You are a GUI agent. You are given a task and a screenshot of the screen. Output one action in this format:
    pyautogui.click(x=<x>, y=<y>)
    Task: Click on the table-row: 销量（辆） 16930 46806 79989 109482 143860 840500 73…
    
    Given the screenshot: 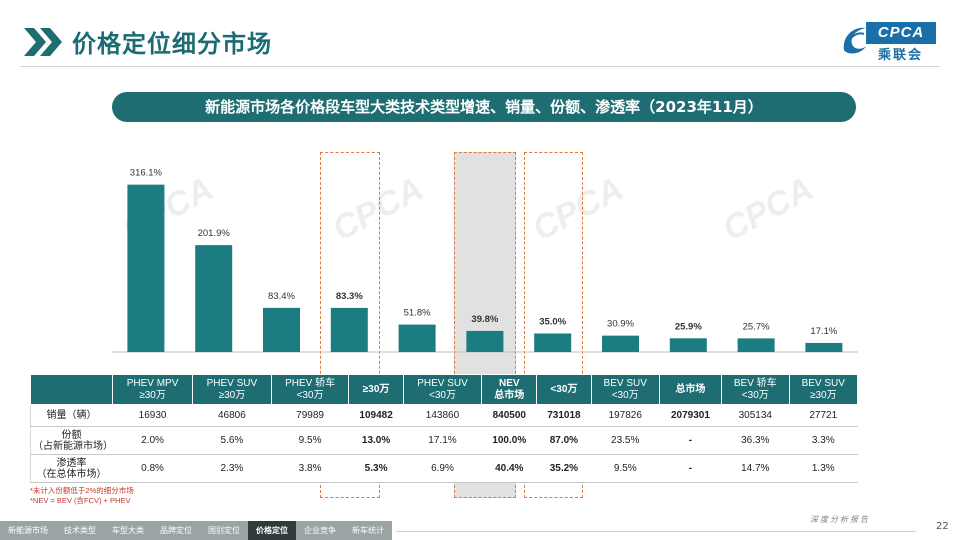 What is the action you would take?
    pyautogui.click(x=444, y=415)
    